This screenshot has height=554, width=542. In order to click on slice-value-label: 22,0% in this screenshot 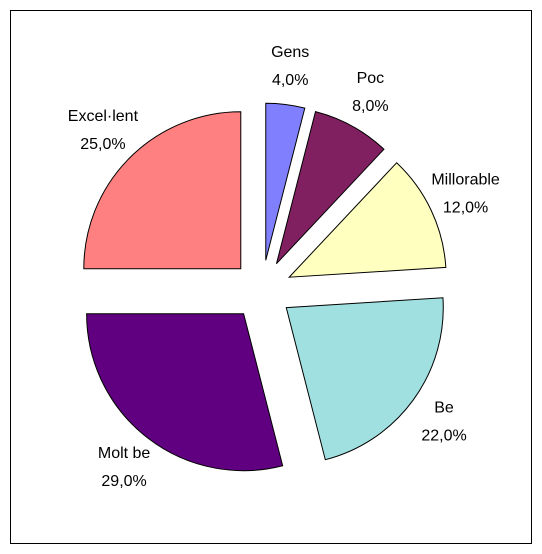, I will do `click(443, 435)`.